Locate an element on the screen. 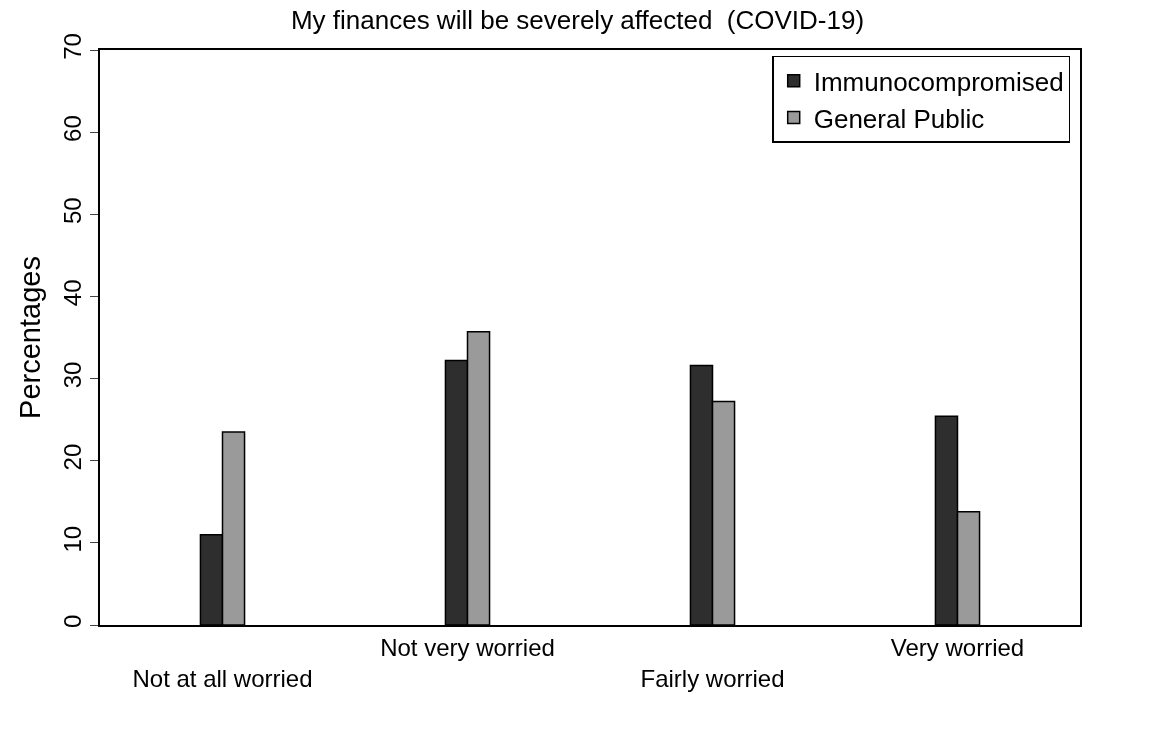 The image size is (1155, 735). y-tick-label: 30 is located at coordinates (72, 375).